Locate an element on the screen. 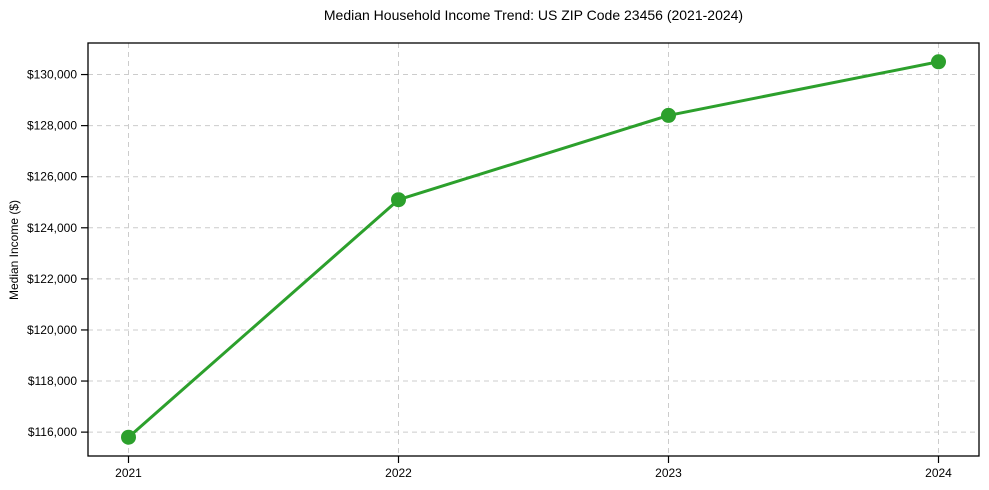 This screenshot has height=490, width=989. y-tick-label: $124,000 is located at coordinates (52, 228).